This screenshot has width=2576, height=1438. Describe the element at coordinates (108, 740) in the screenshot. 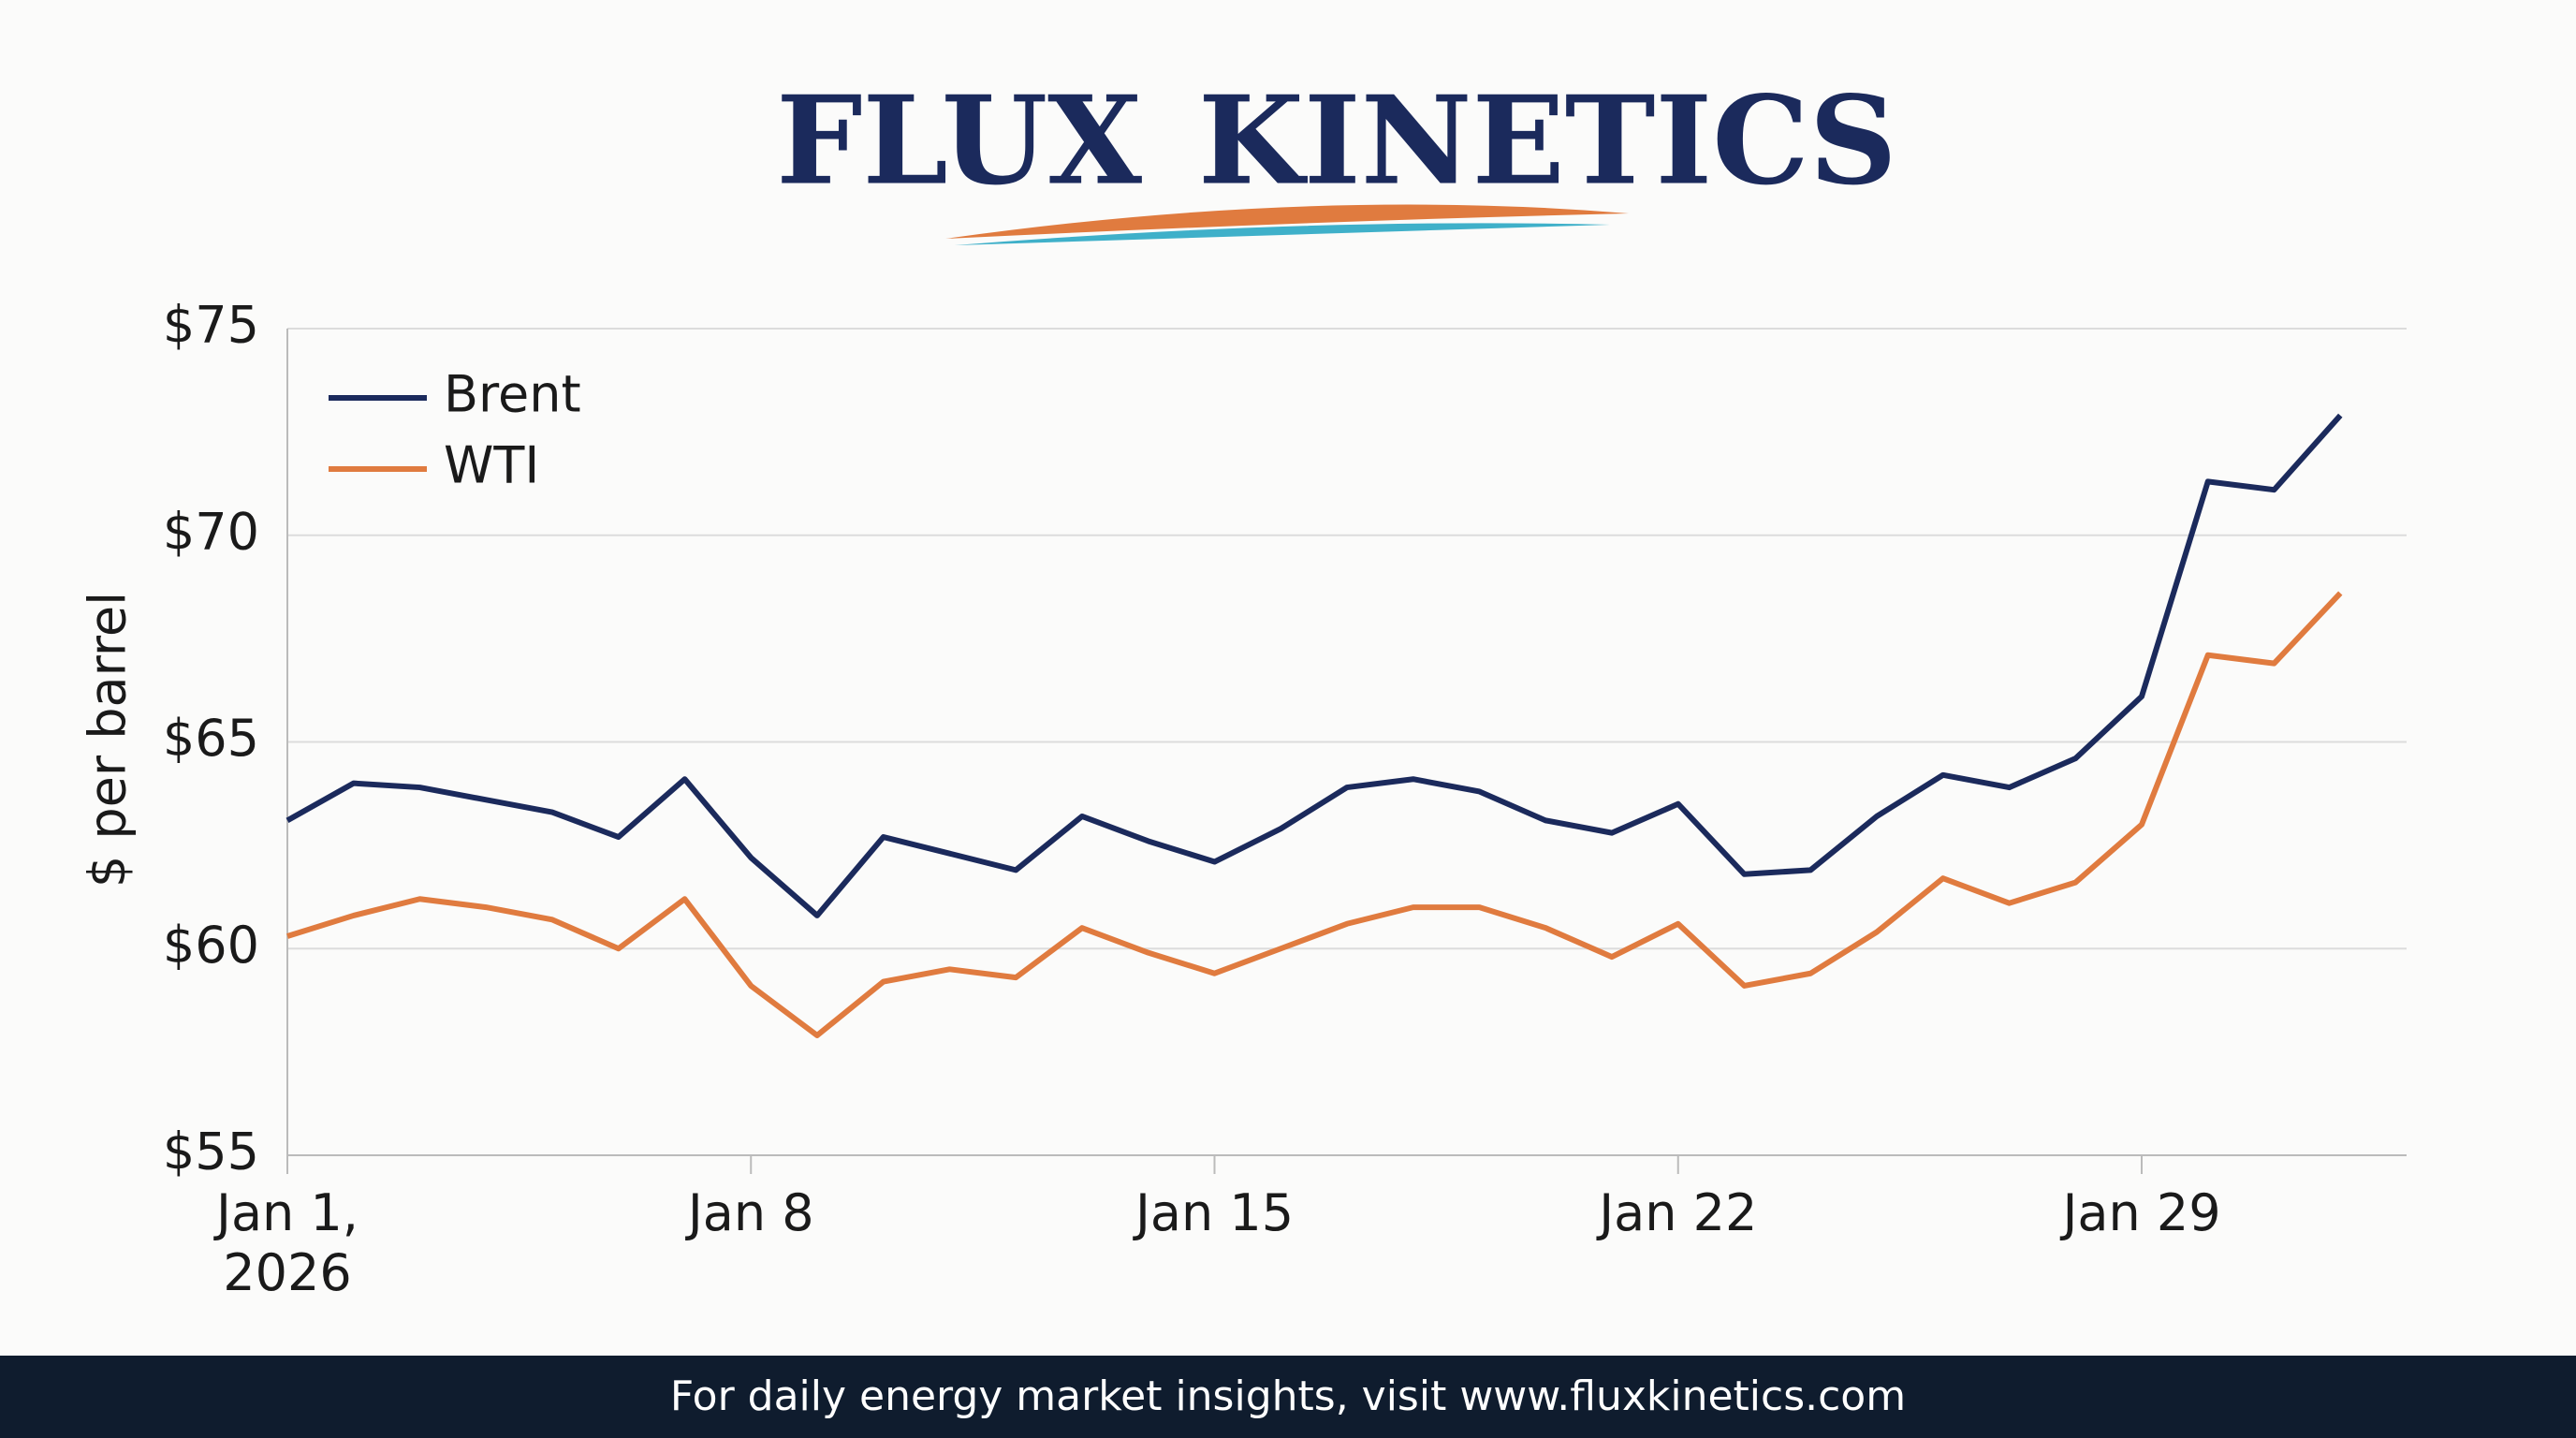

I see `y-axis-label: $ per barrel` at that location.